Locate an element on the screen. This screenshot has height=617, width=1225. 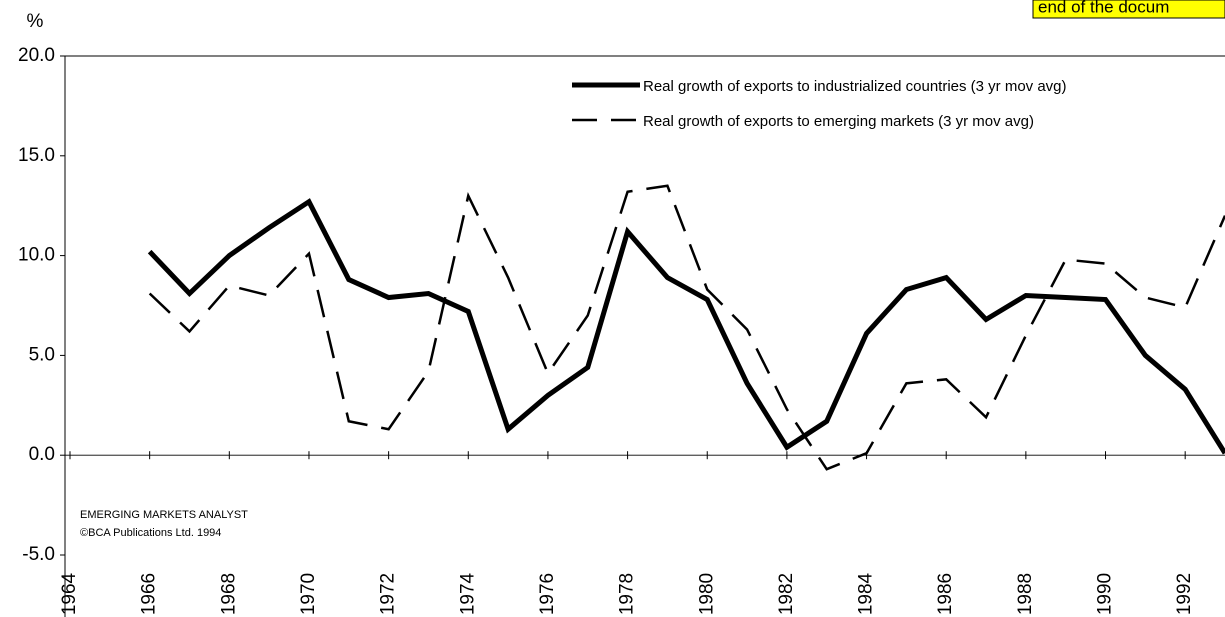
x-tick-label: 1980 is located at coordinates (706, 594).